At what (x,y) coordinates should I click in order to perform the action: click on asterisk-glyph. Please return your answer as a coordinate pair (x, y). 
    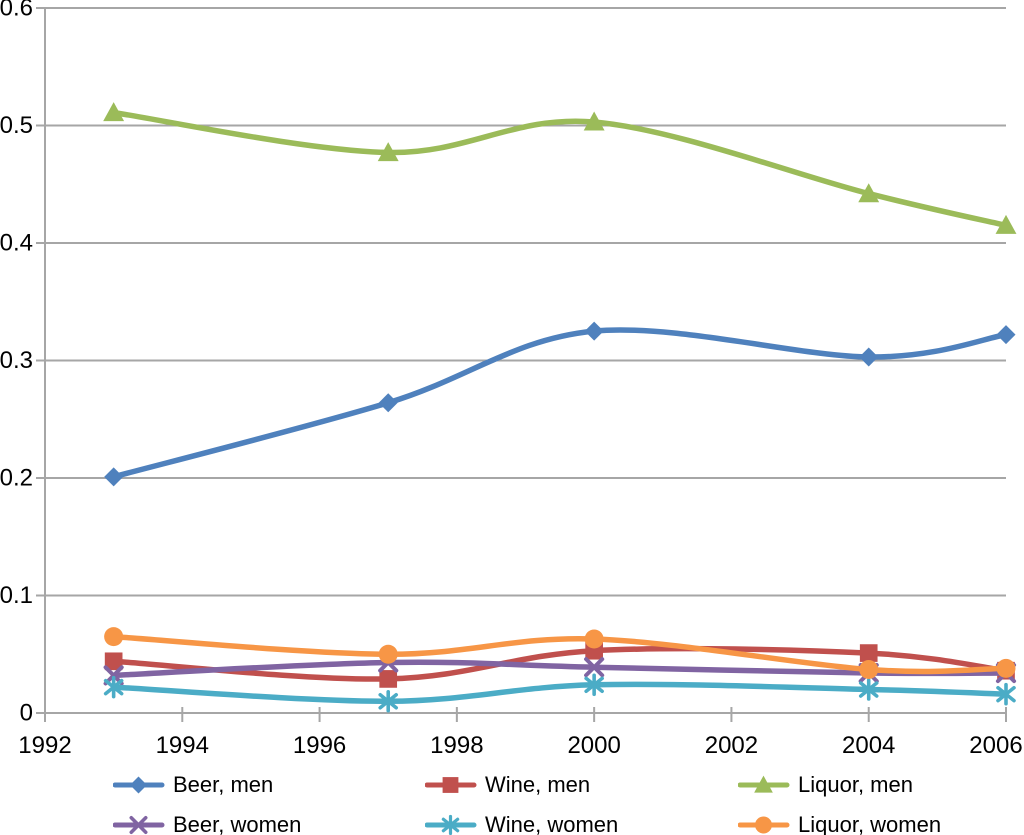
    Looking at the image, I should click on (450, 824).